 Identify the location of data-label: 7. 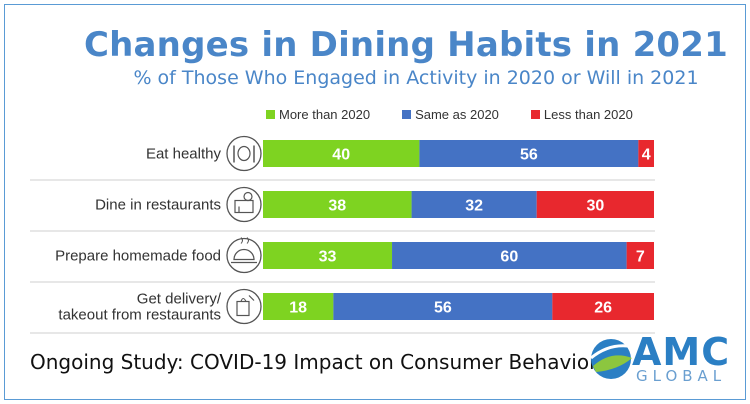
(640, 257).